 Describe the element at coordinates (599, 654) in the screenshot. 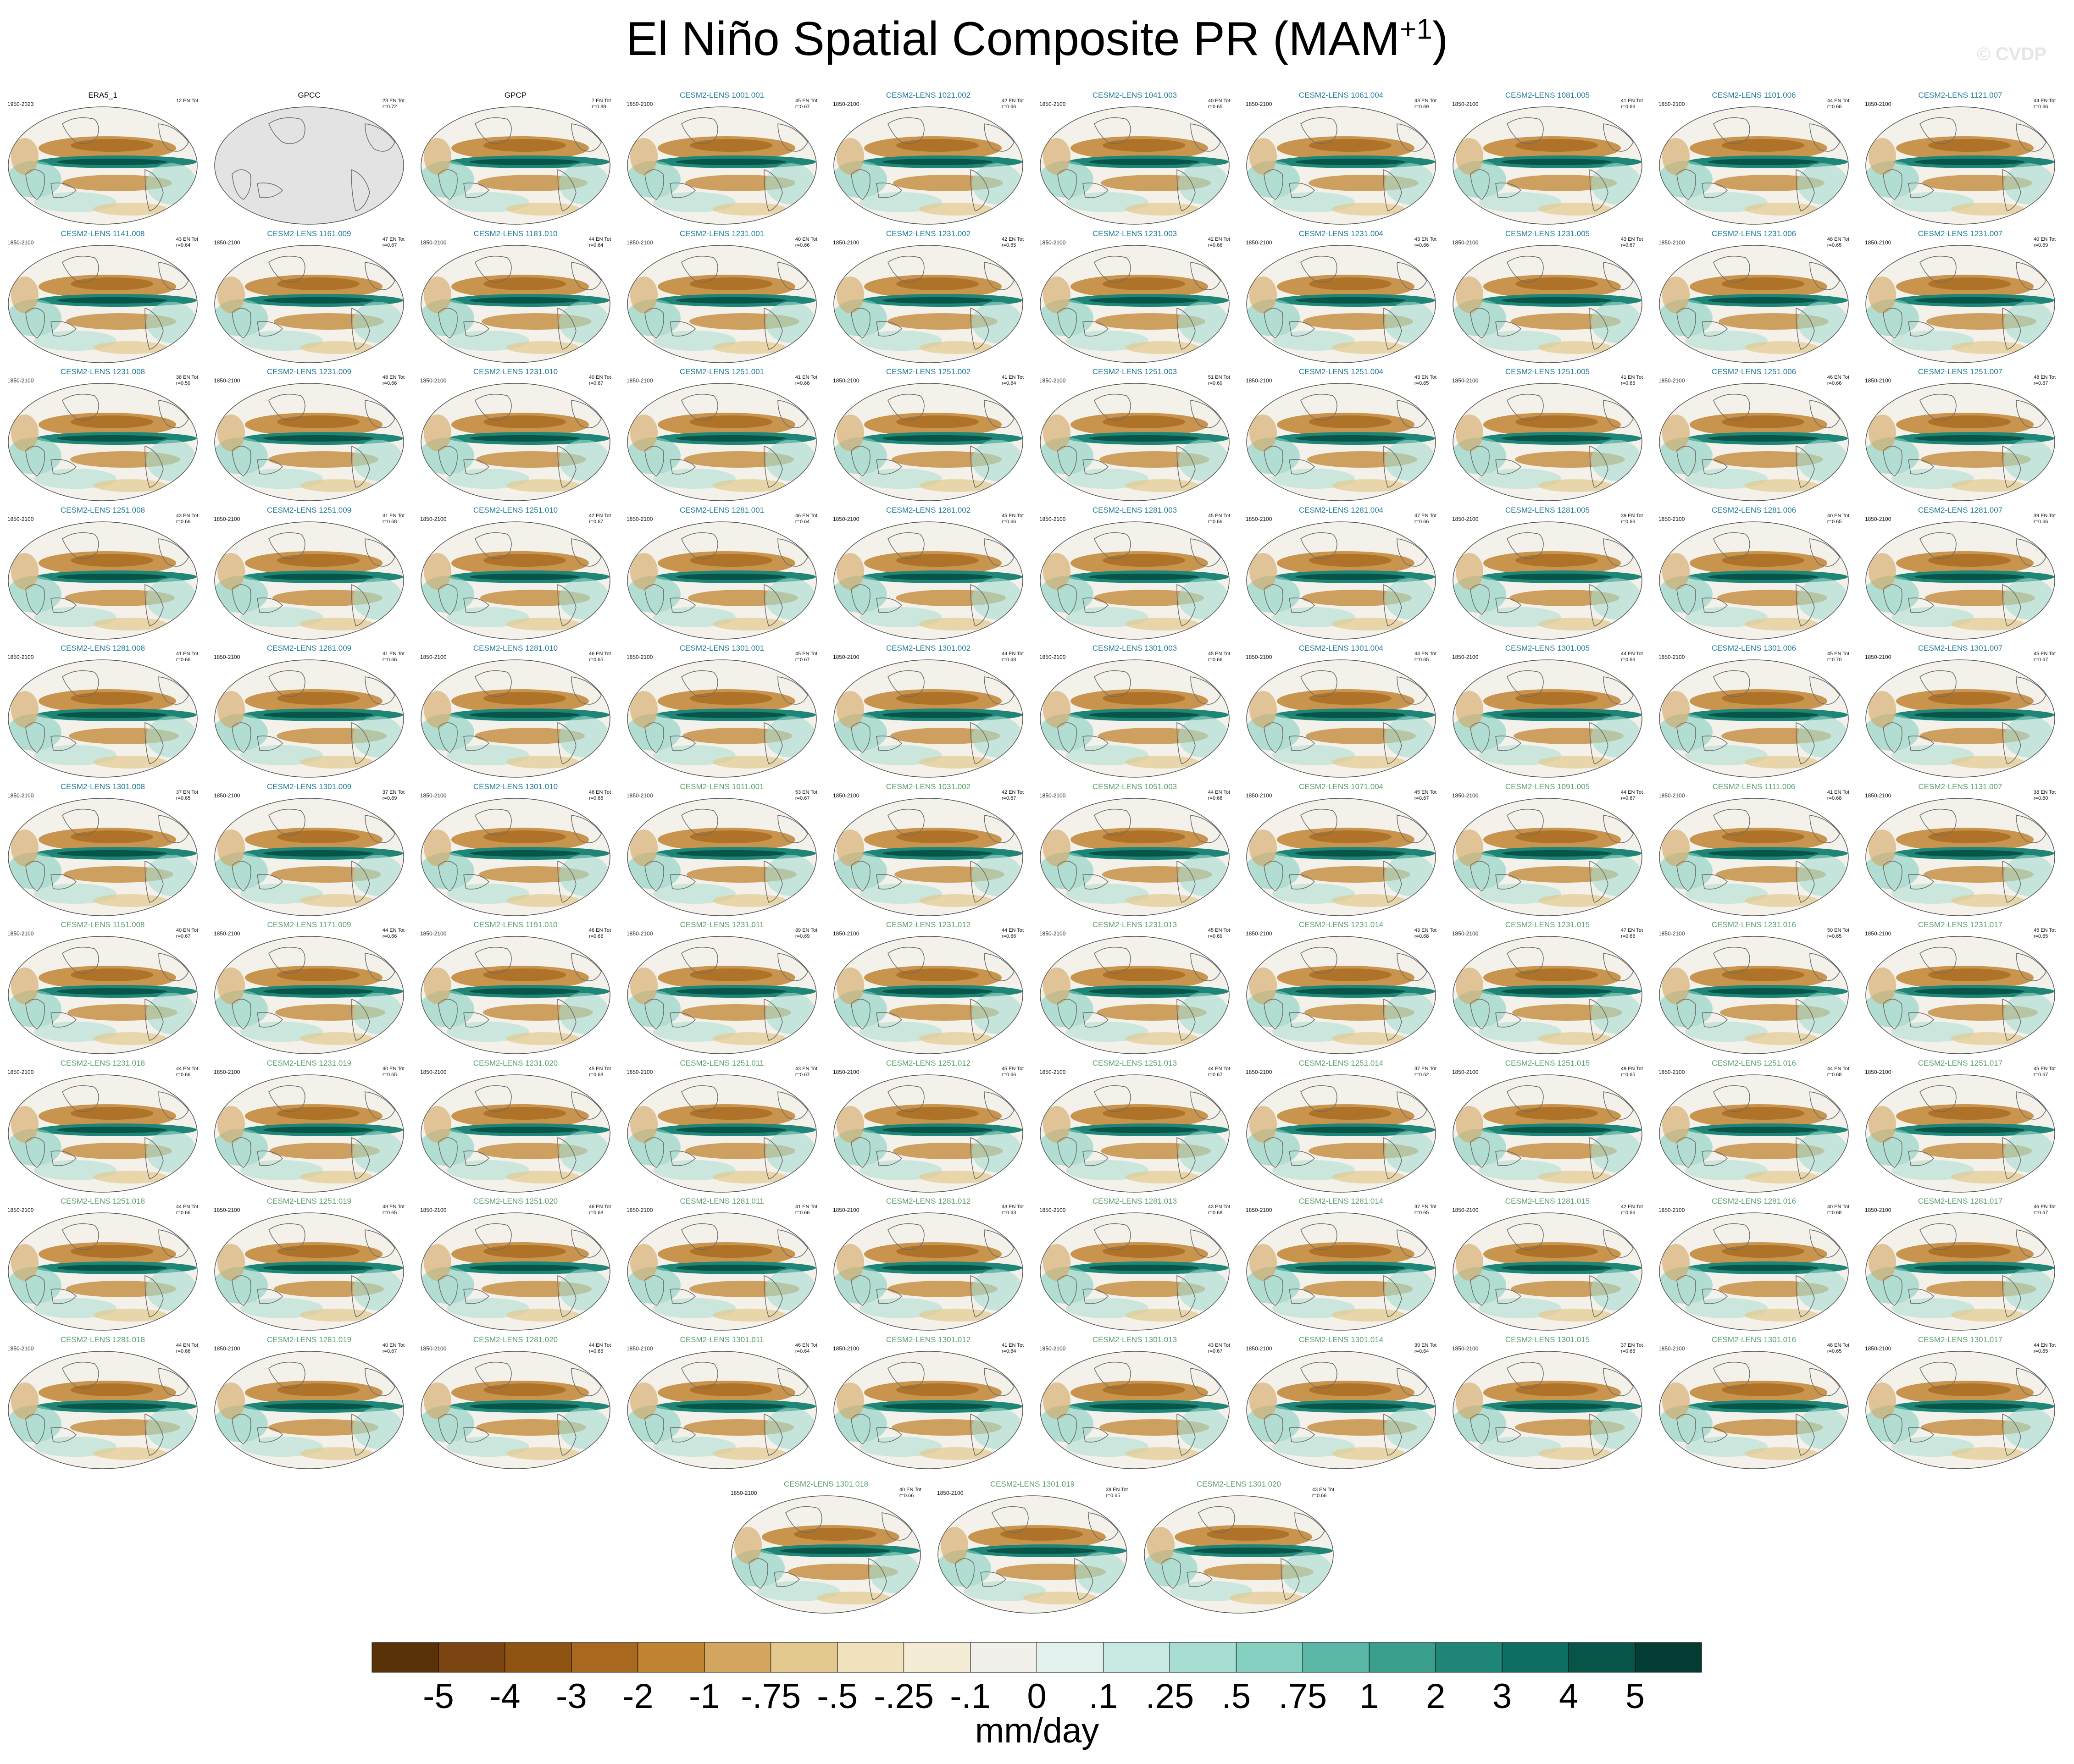

I see `event-count-label: 46 EN Tot` at that location.